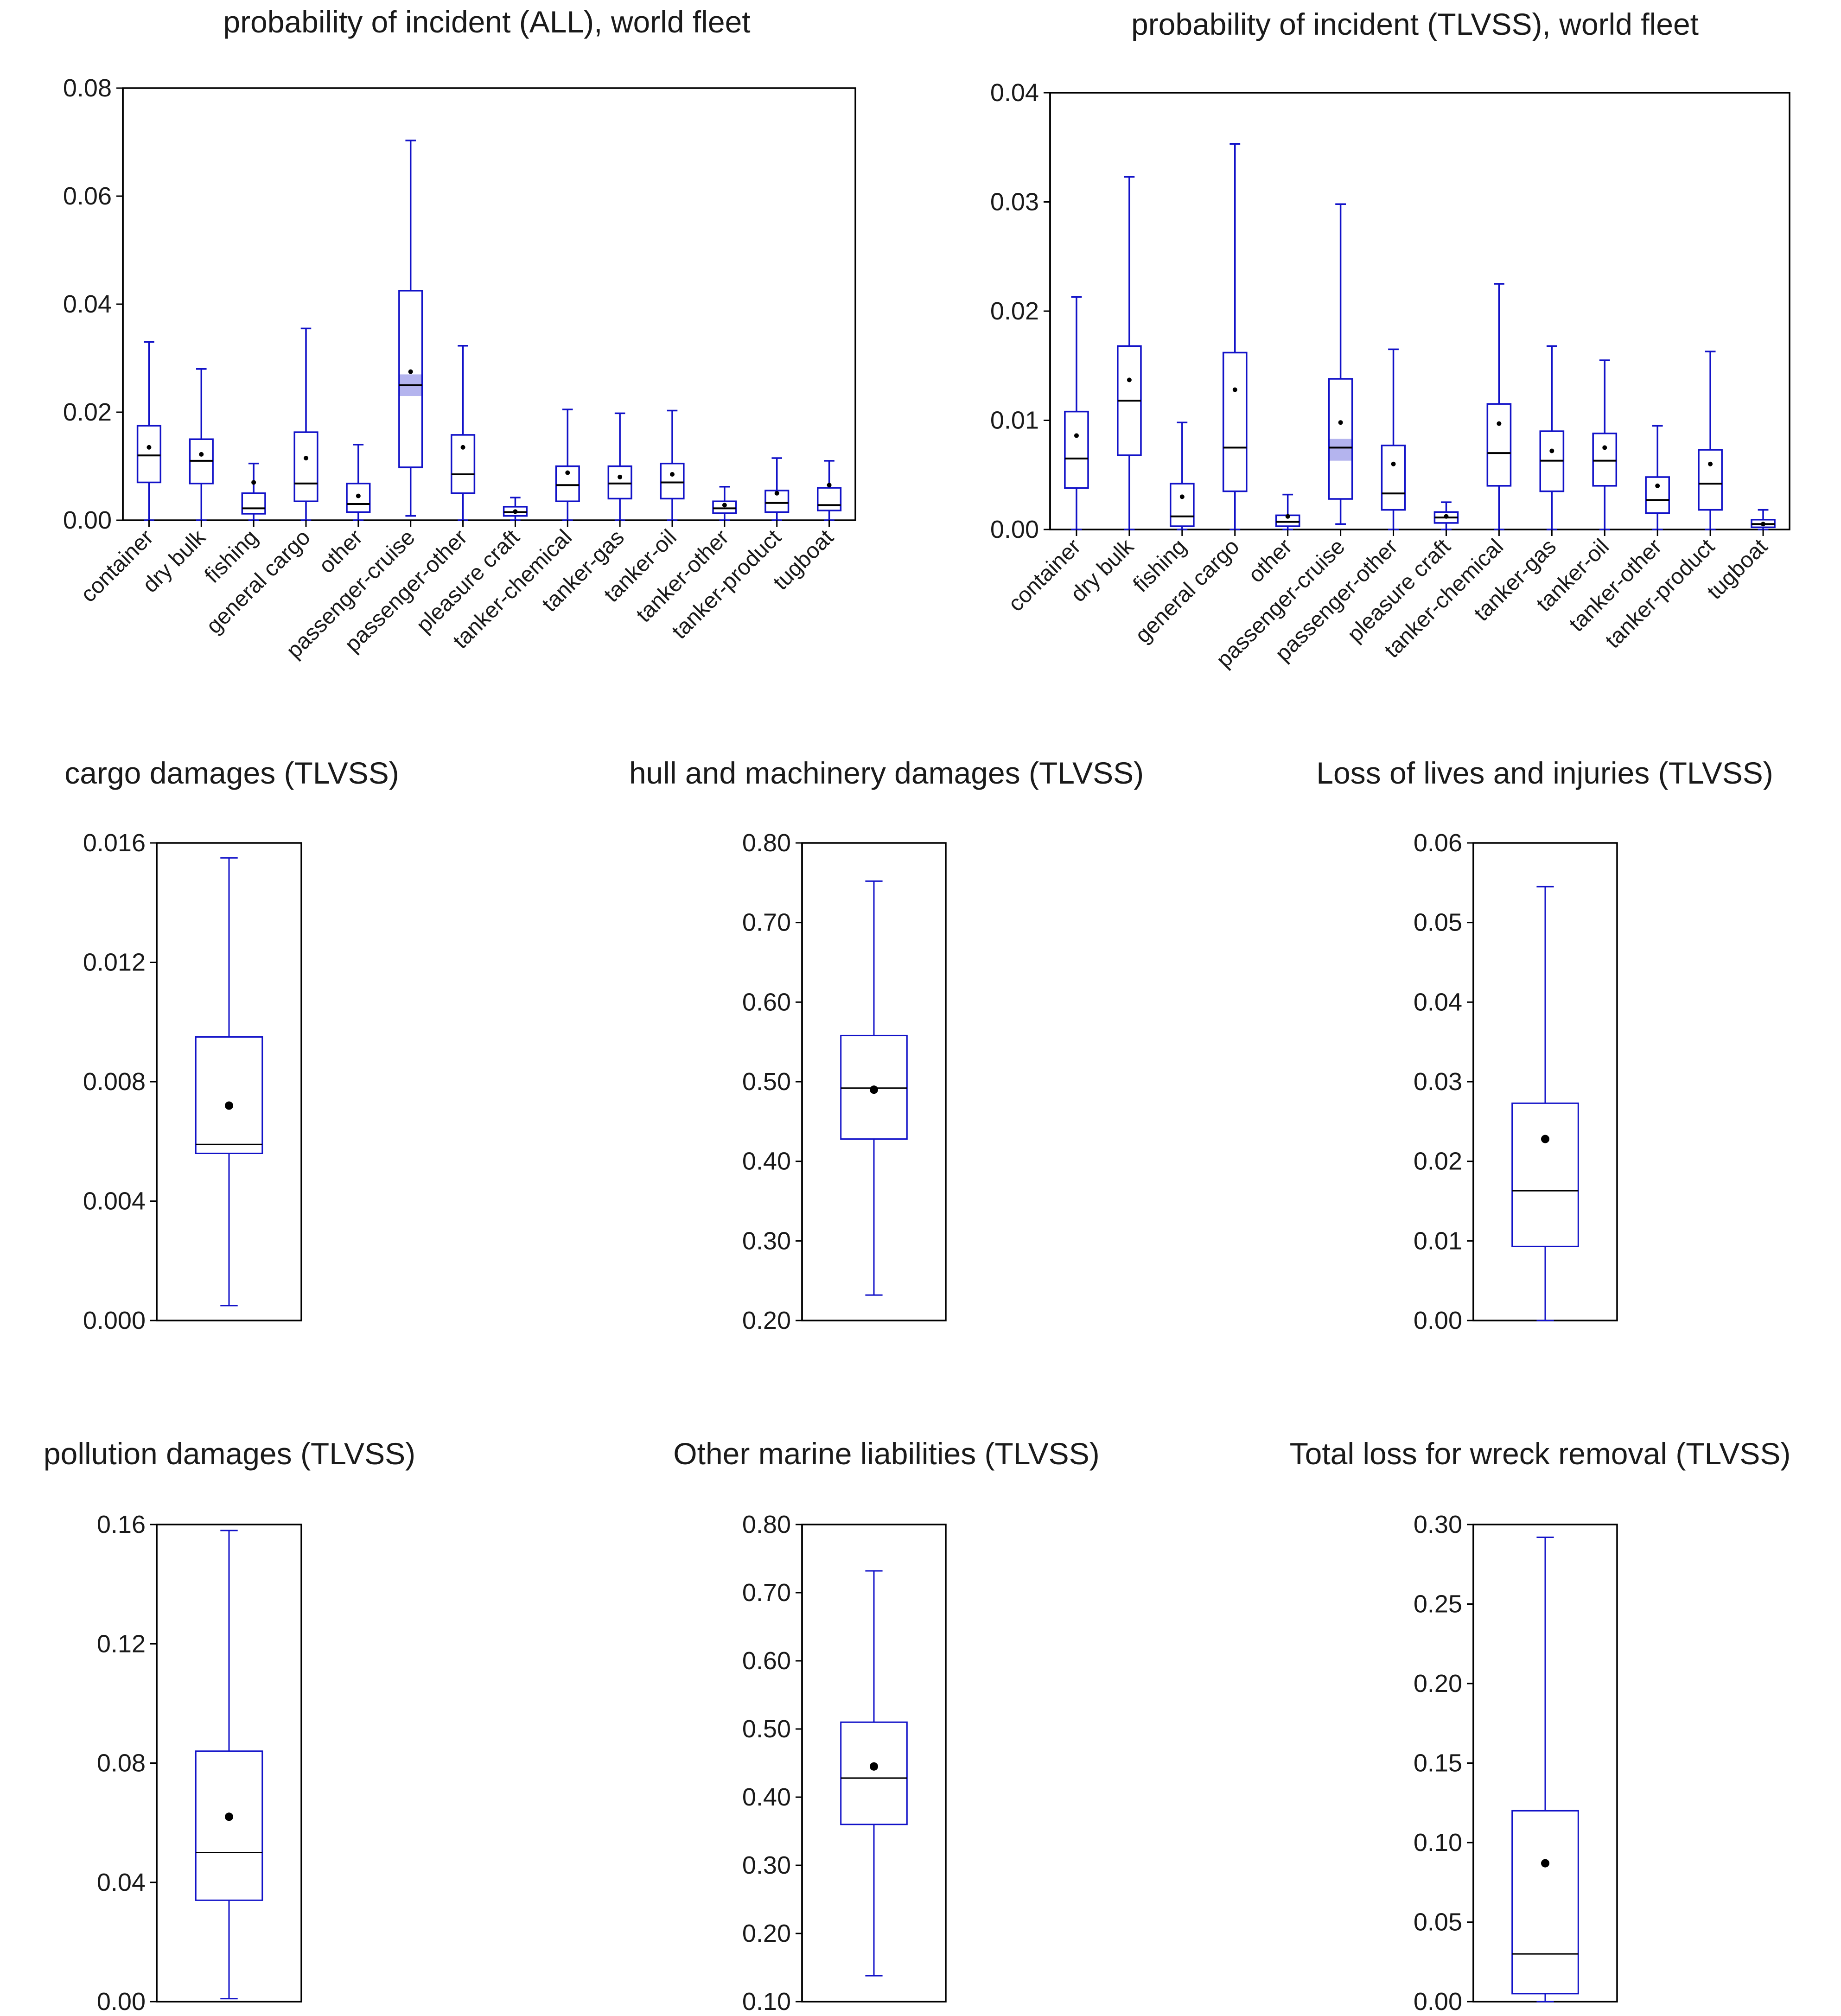  Describe the element at coordinates (1541, 1453) in the screenshot. I see `chart-title: Total loss for wreck removal (TLVSS)` at that location.